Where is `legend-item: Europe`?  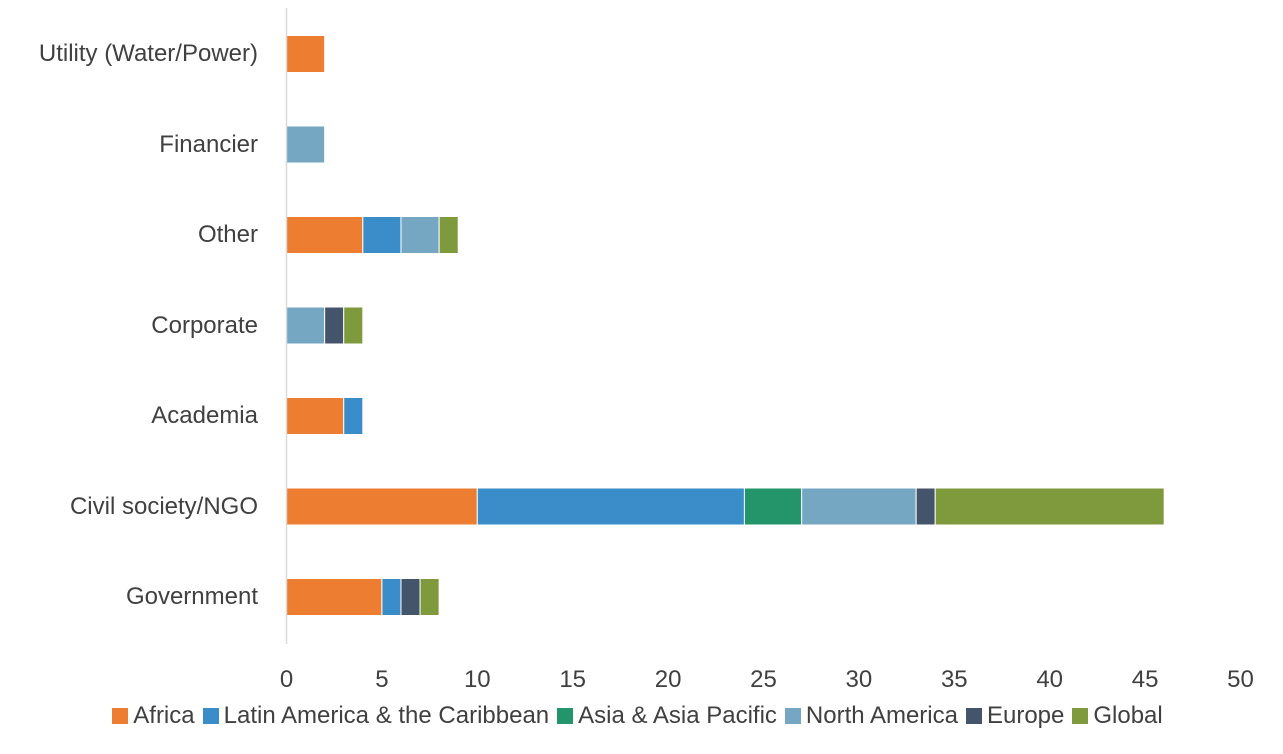 legend-item: Europe is located at coordinates (1015, 716).